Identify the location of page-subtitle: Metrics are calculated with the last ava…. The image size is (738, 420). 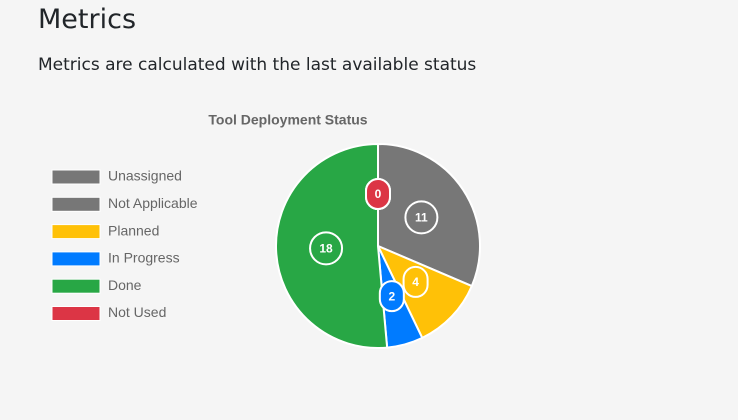
(257, 65).